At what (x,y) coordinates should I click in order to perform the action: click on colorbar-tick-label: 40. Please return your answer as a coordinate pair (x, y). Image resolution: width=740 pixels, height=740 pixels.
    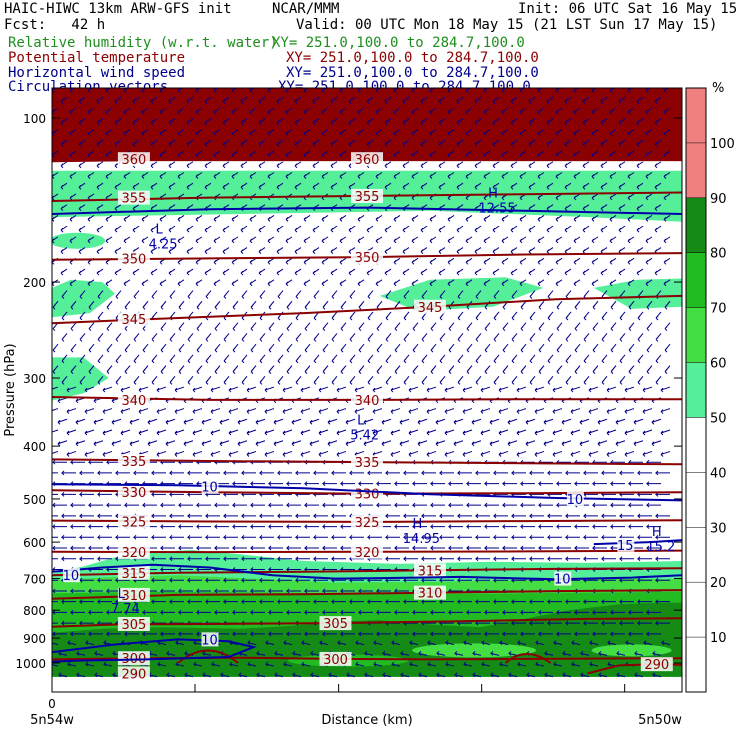
    Looking at the image, I should click on (718, 473).